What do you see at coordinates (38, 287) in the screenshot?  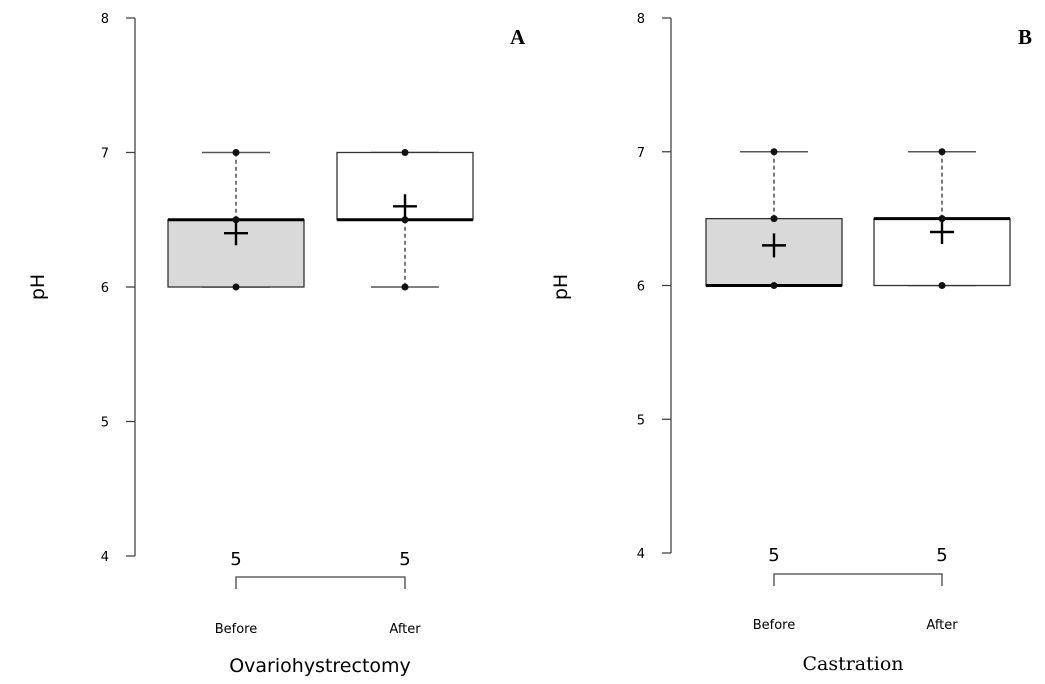 I see `panel-a-y-axis-label: pH` at bounding box center [38, 287].